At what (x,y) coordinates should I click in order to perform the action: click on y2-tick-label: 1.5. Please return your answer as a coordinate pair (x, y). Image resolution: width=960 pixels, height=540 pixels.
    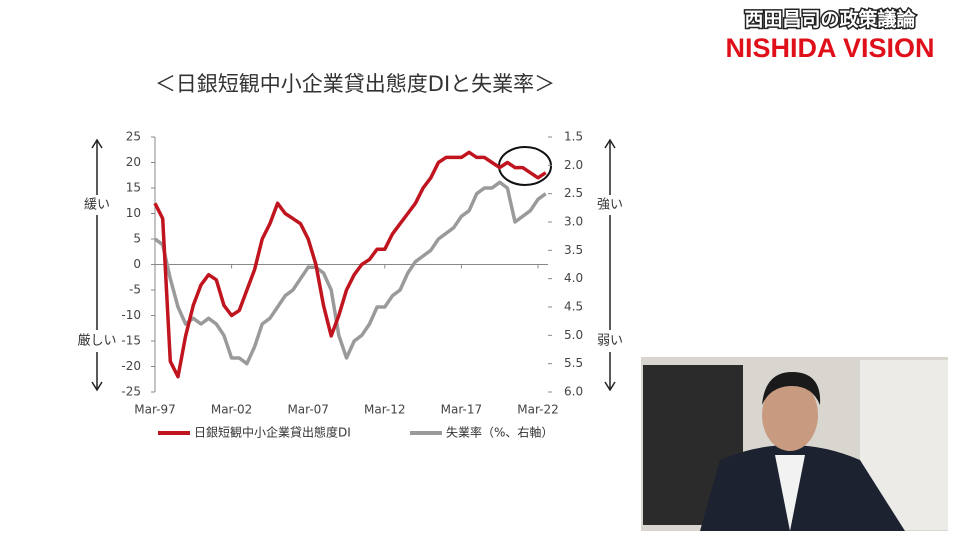
    Looking at the image, I should click on (573, 137).